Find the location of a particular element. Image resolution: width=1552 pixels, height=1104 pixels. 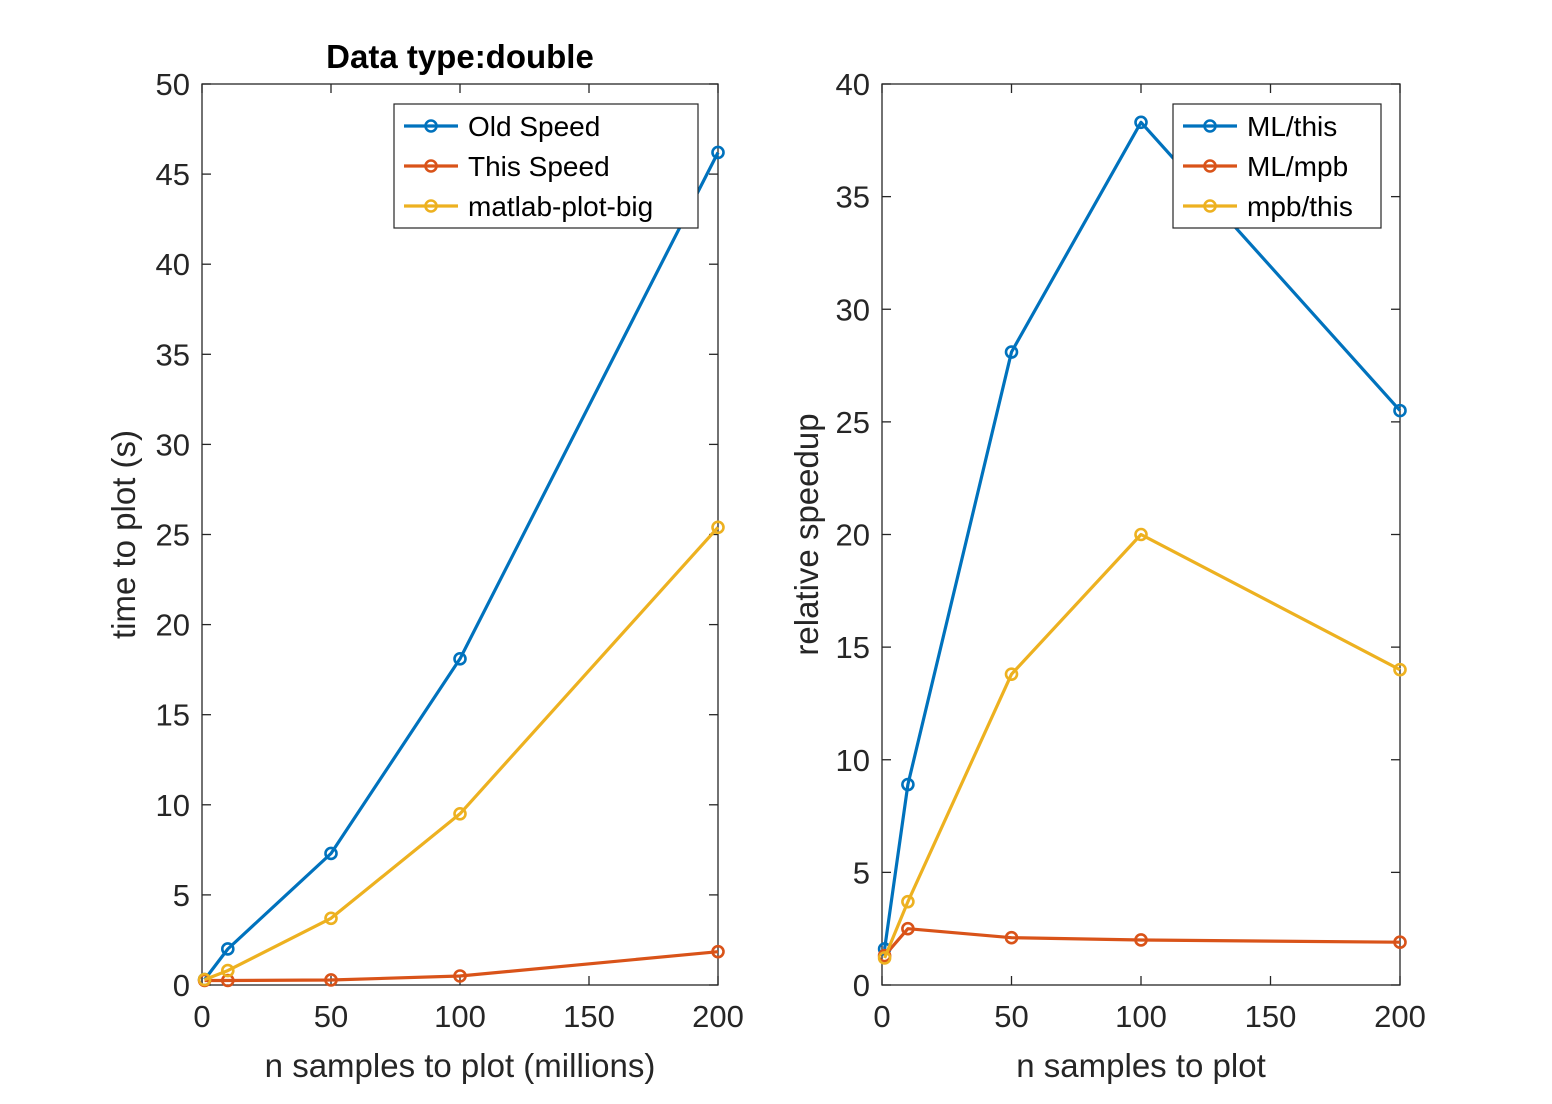

legend-label: Old Speed is located at coordinates (534, 126).